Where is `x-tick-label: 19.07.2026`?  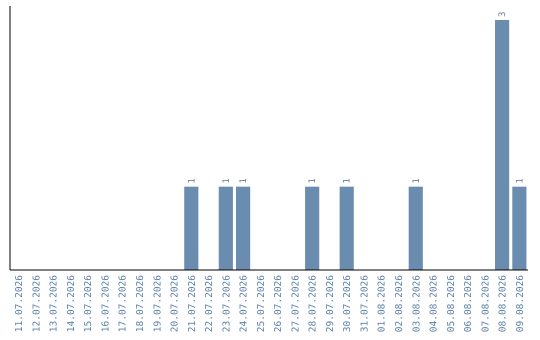
x-tick-label: 19.07.2026 is located at coordinates (158, 303).